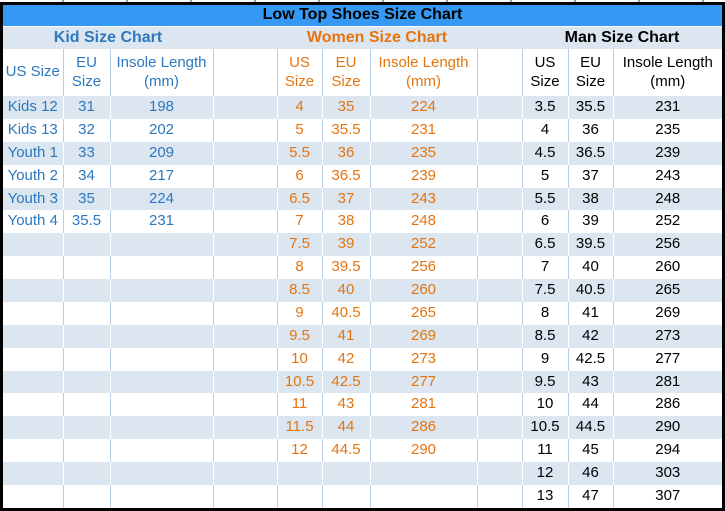  I want to click on man-us-cell: 5.5, so click(545, 199).